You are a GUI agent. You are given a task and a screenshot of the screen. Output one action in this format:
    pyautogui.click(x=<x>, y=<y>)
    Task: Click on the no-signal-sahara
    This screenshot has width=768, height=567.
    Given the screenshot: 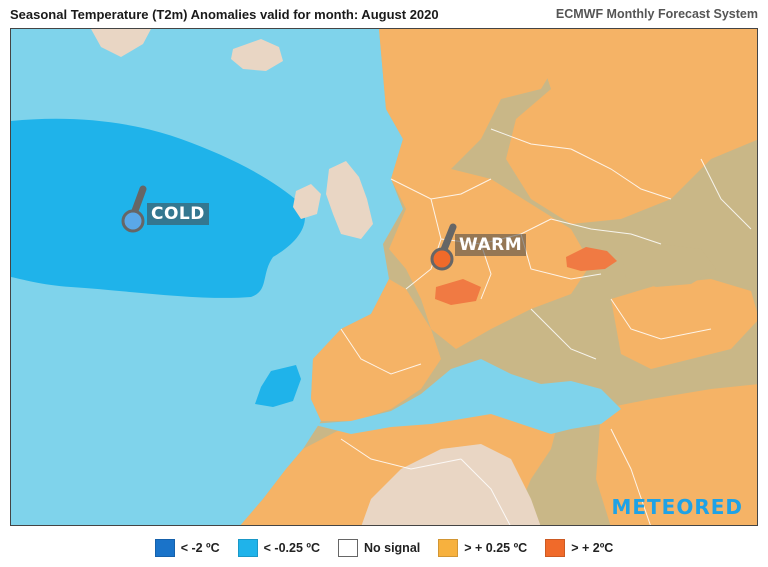 What is the action you would take?
    pyautogui.click(x=451, y=484)
    